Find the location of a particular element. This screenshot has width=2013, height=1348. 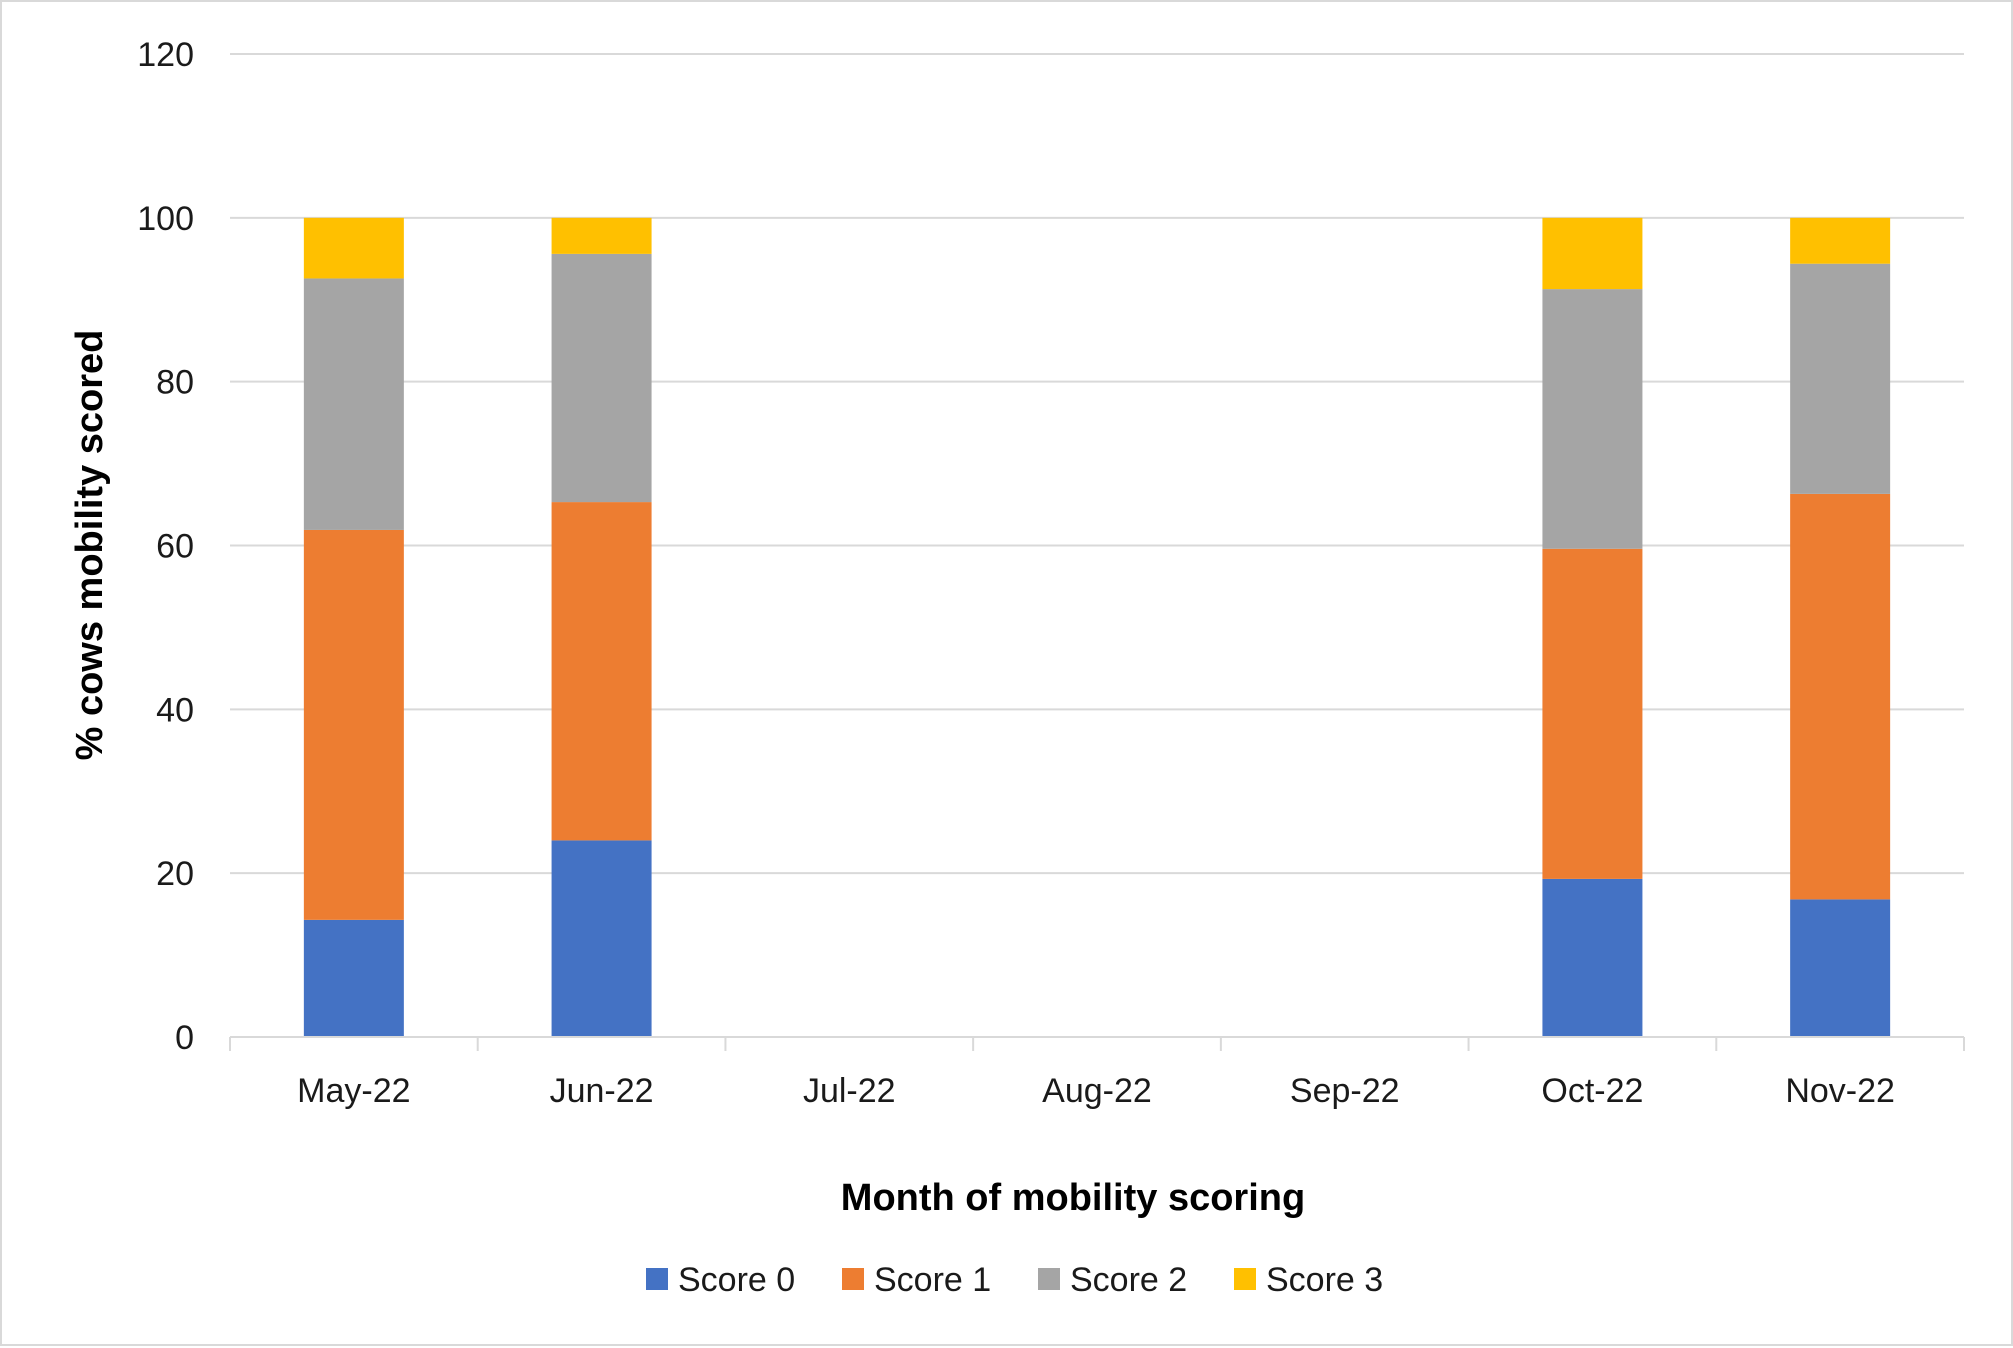

x-axis is located at coordinates (1097, 1043).